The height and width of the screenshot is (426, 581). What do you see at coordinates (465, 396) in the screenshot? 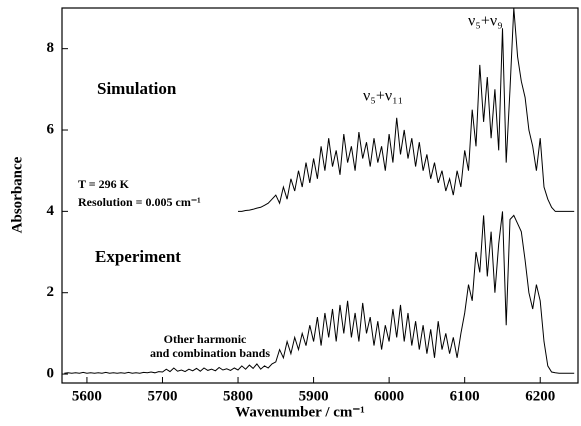
I see `x-tick-label: 6100` at bounding box center [465, 396].